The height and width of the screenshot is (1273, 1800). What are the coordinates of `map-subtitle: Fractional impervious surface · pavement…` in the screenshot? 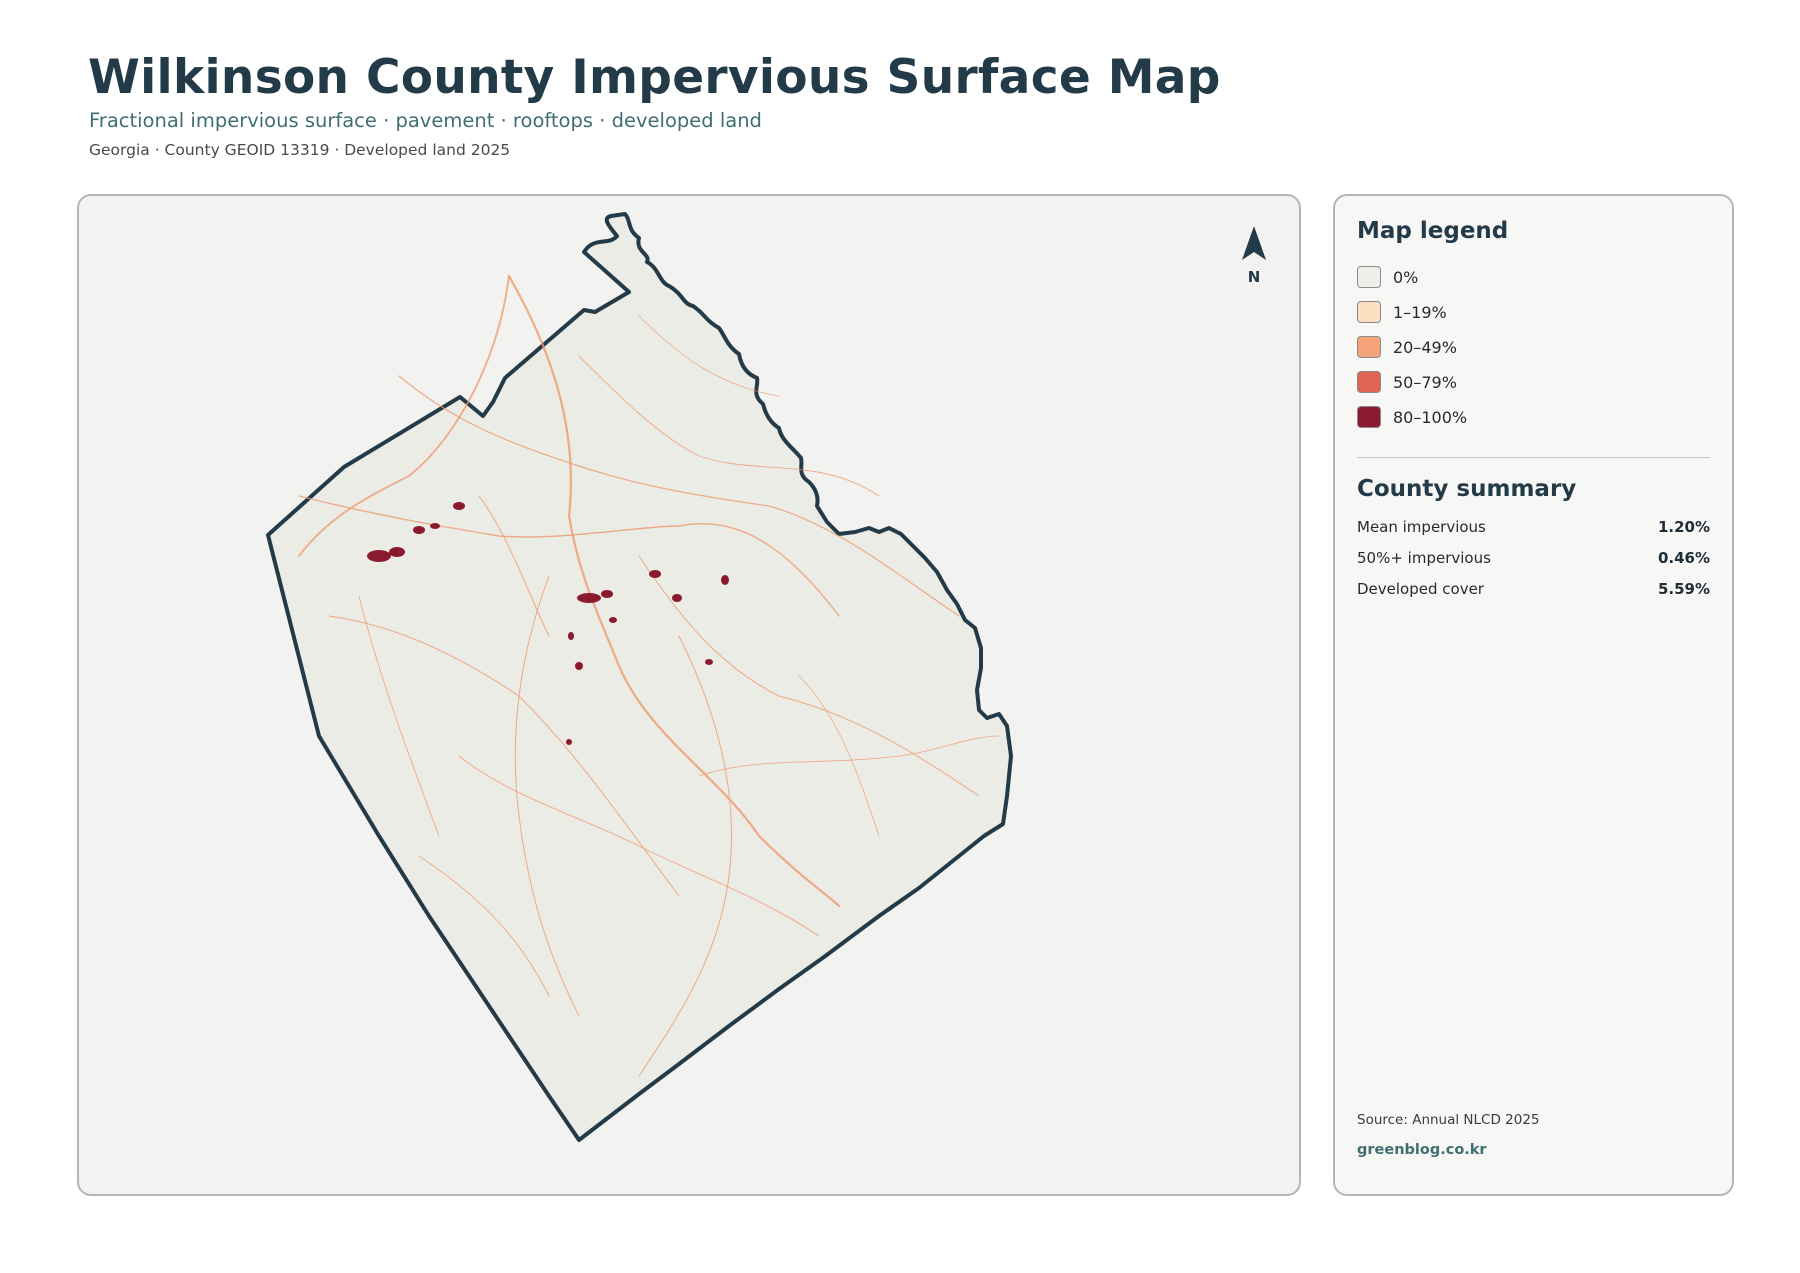 It's located at (425, 120).